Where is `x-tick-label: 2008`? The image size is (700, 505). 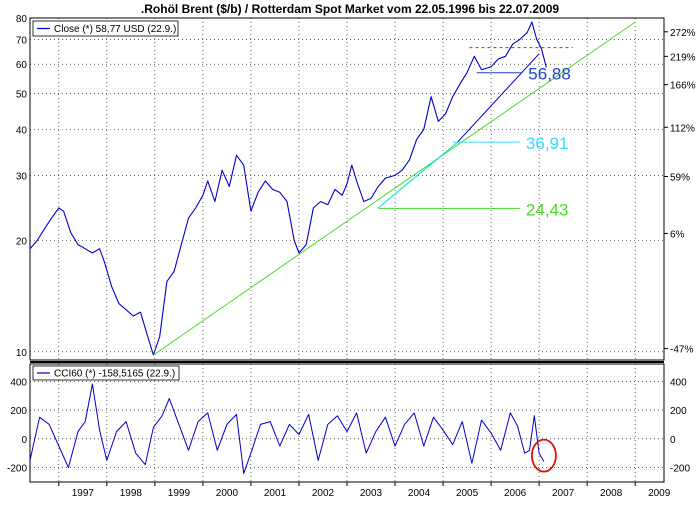 x-tick-label: 2008 is located at coordinates (611, 493).